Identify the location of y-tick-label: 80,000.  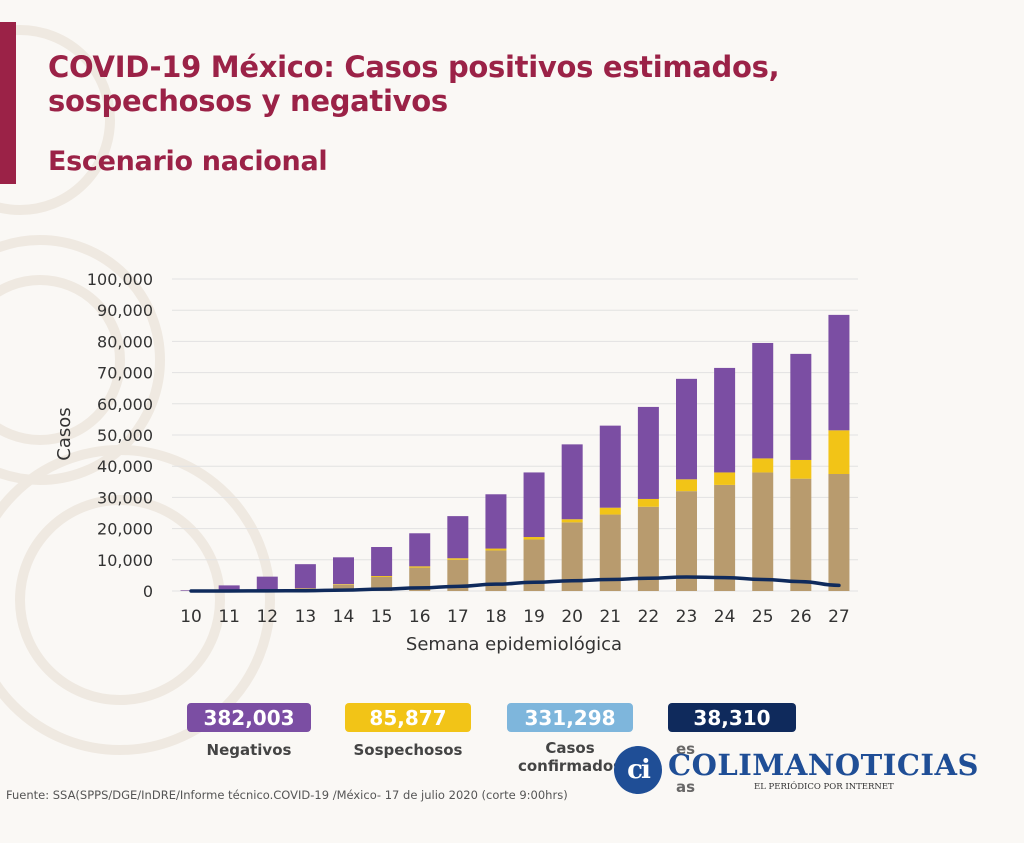
(125, 341).